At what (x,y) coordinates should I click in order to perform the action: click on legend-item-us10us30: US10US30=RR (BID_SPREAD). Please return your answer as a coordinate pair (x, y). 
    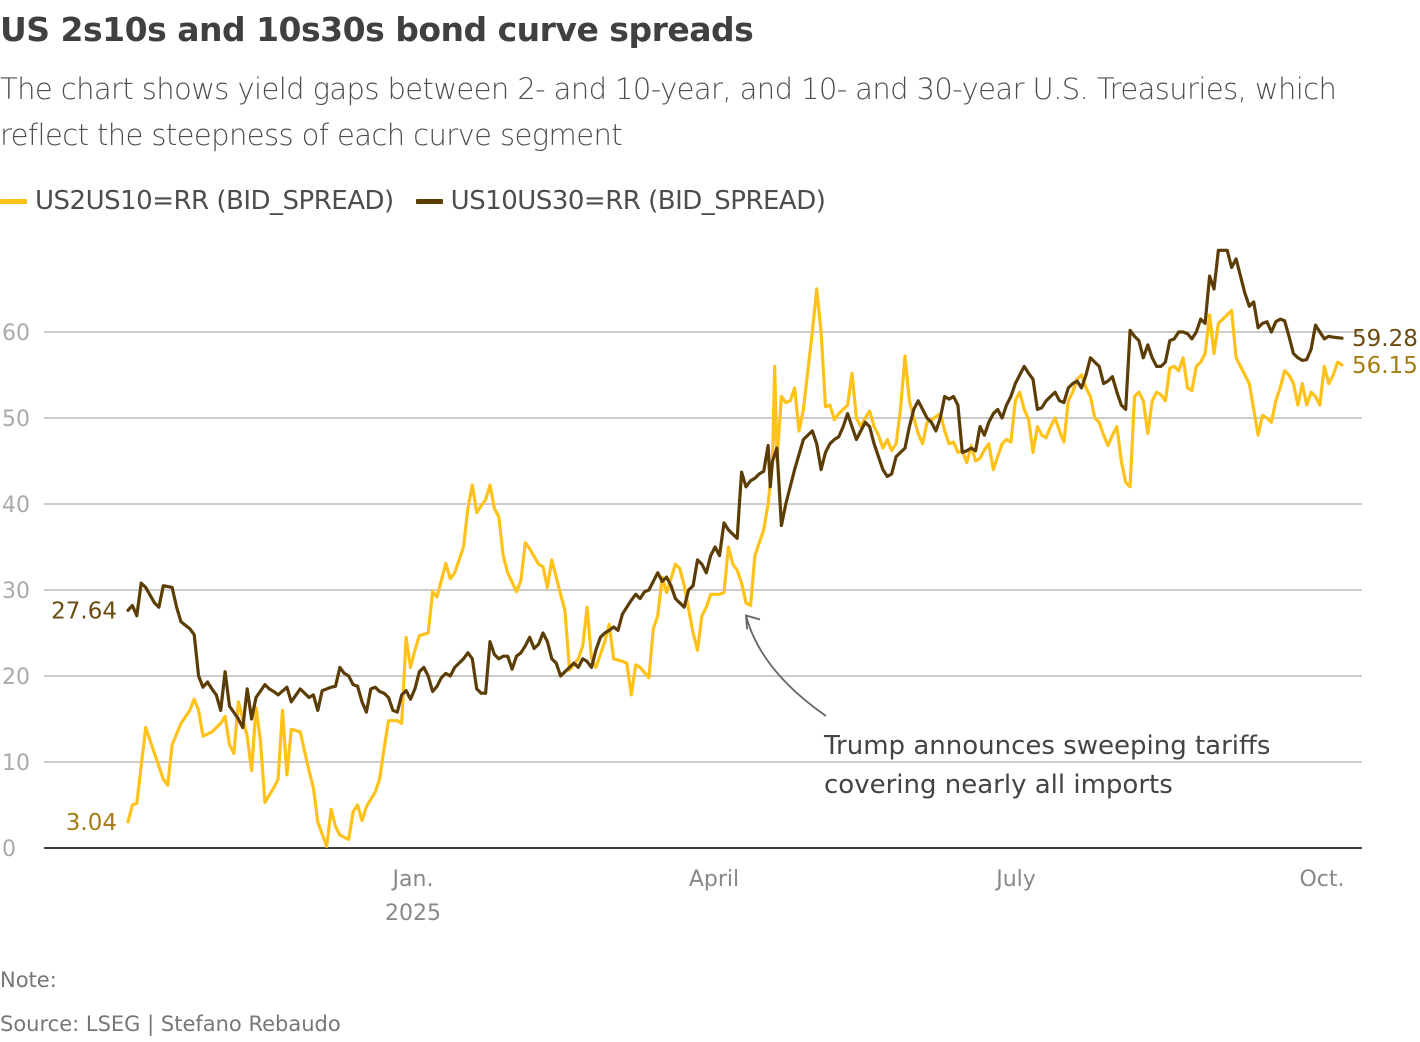
    Looking at the image, I should click on (620, 201).